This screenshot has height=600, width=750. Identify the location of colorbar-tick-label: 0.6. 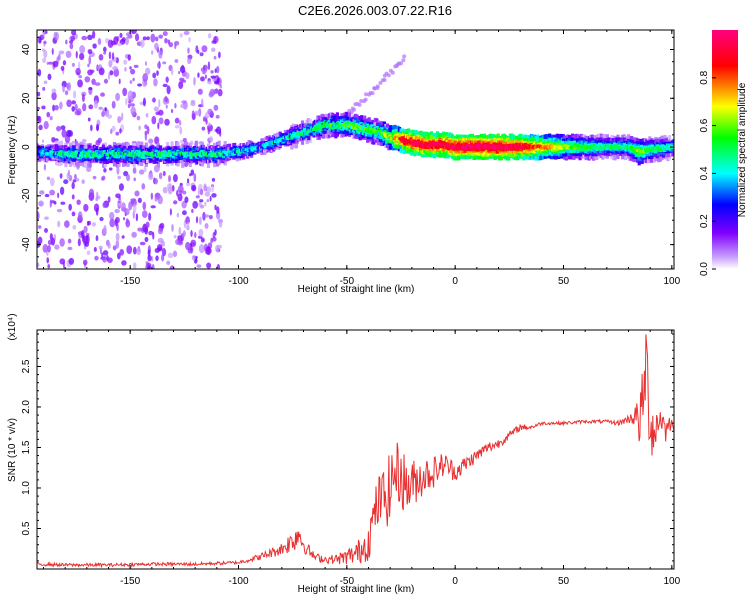
(704, 125).